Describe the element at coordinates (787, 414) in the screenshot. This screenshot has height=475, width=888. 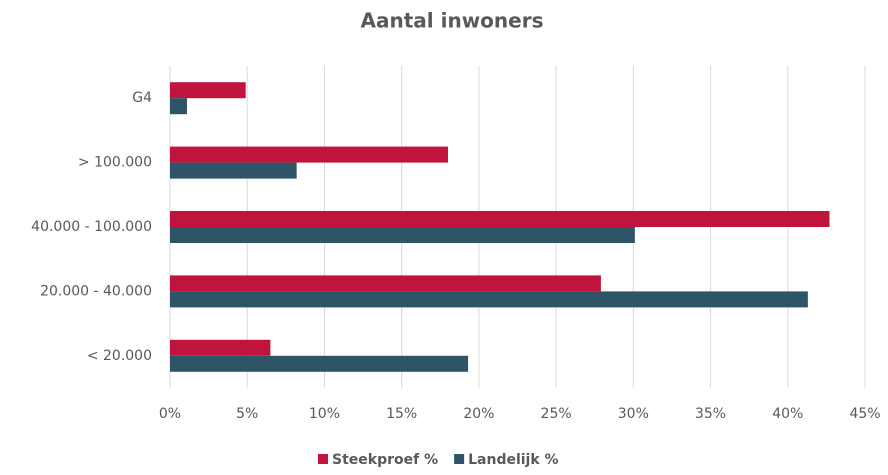
I see `x-tick-label: 40%` at that location.